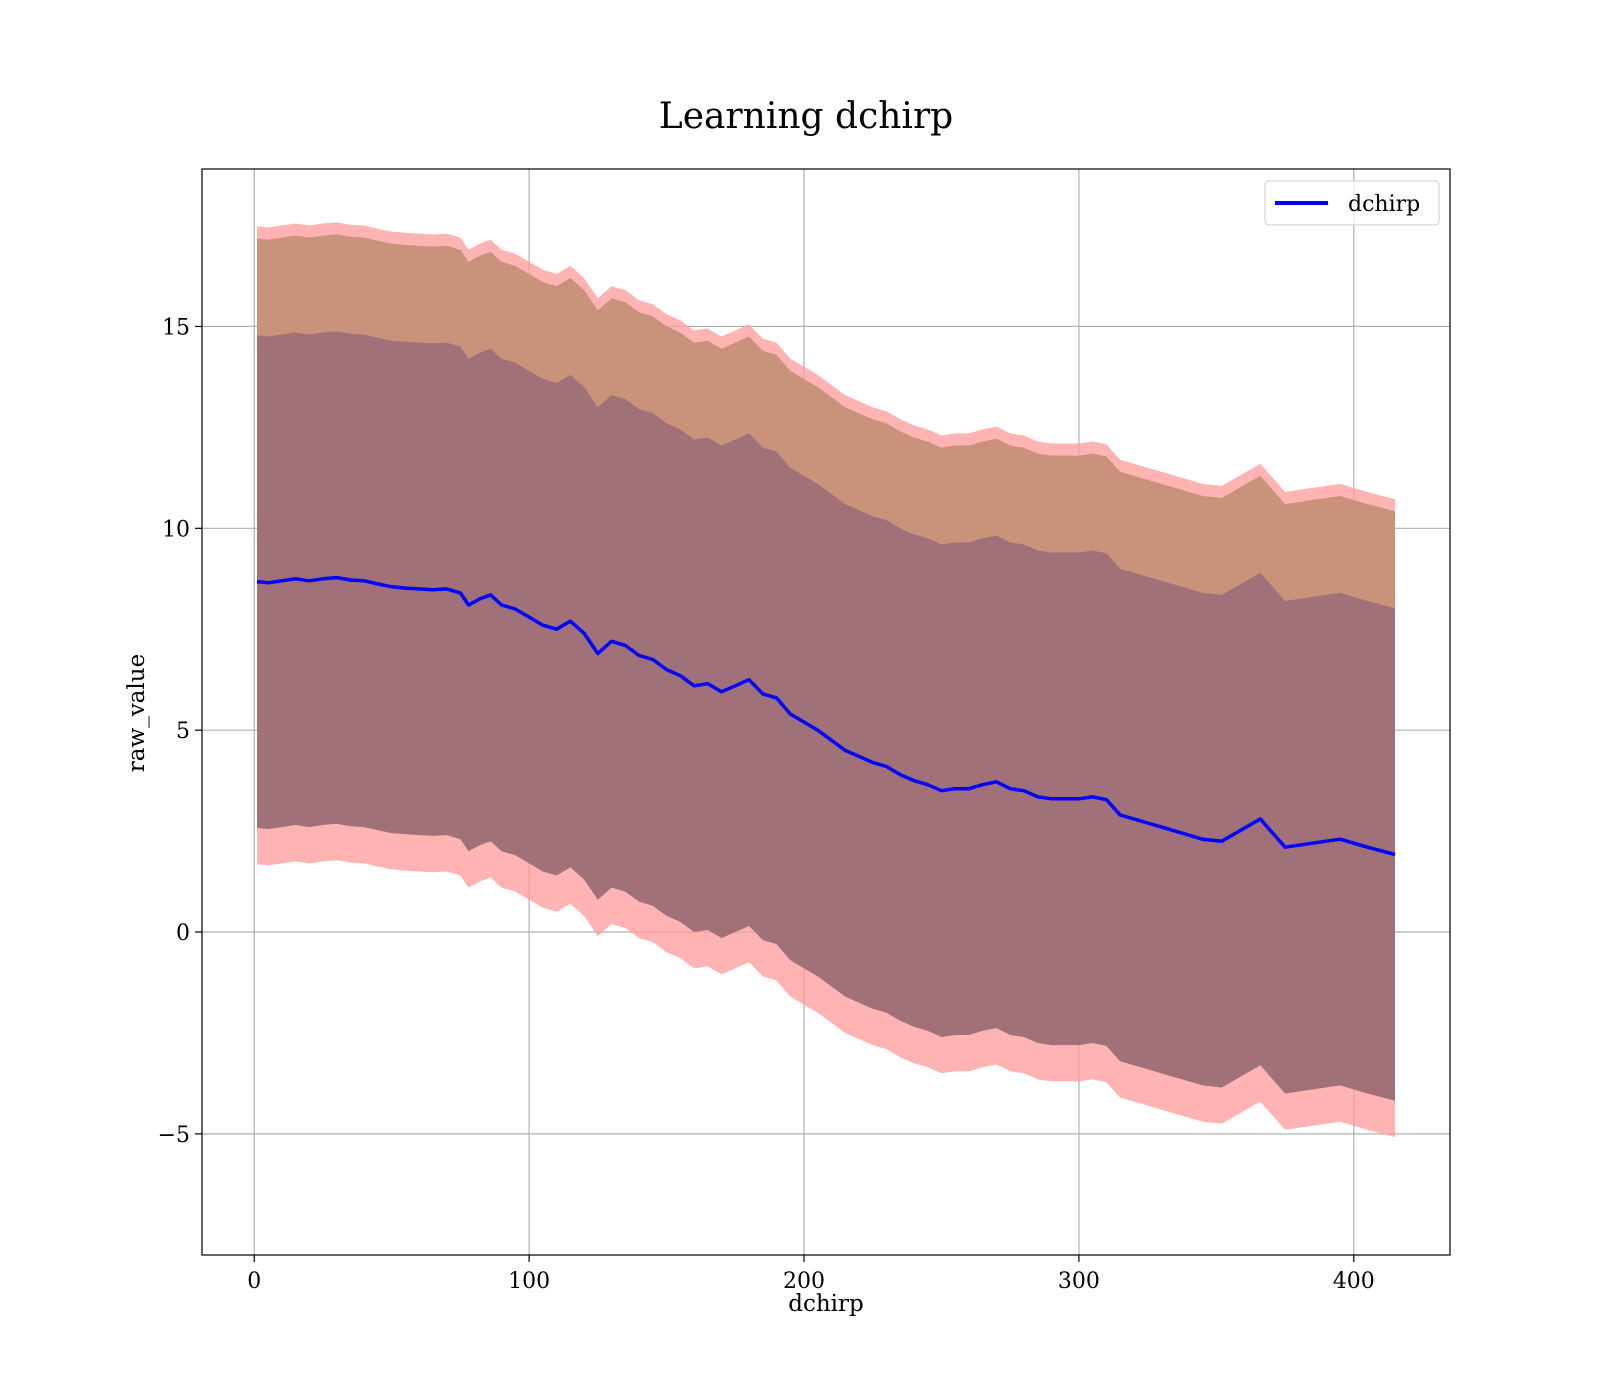  Describe the element at coordinates (183, 731) in the screenshot. I see `y-tick-label: 5` at that location.